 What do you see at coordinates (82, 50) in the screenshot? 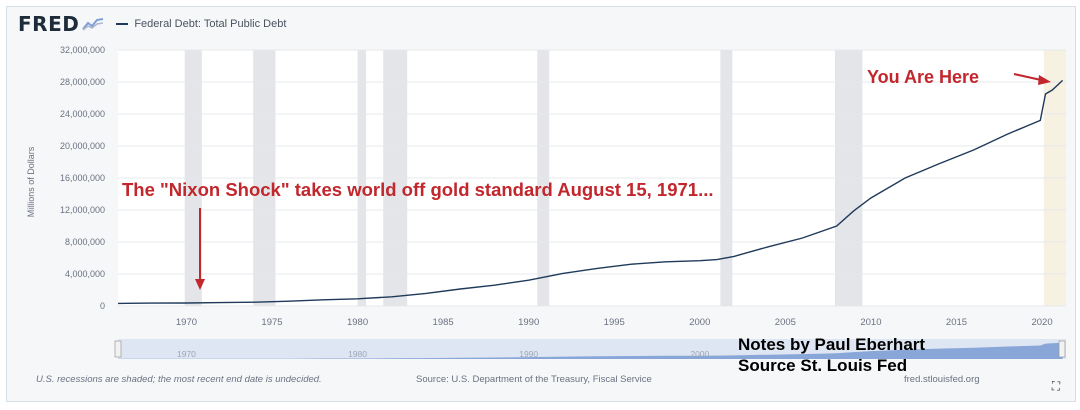
I see `y-tick-label: 32,000,000` at bounding box center [82, 50].